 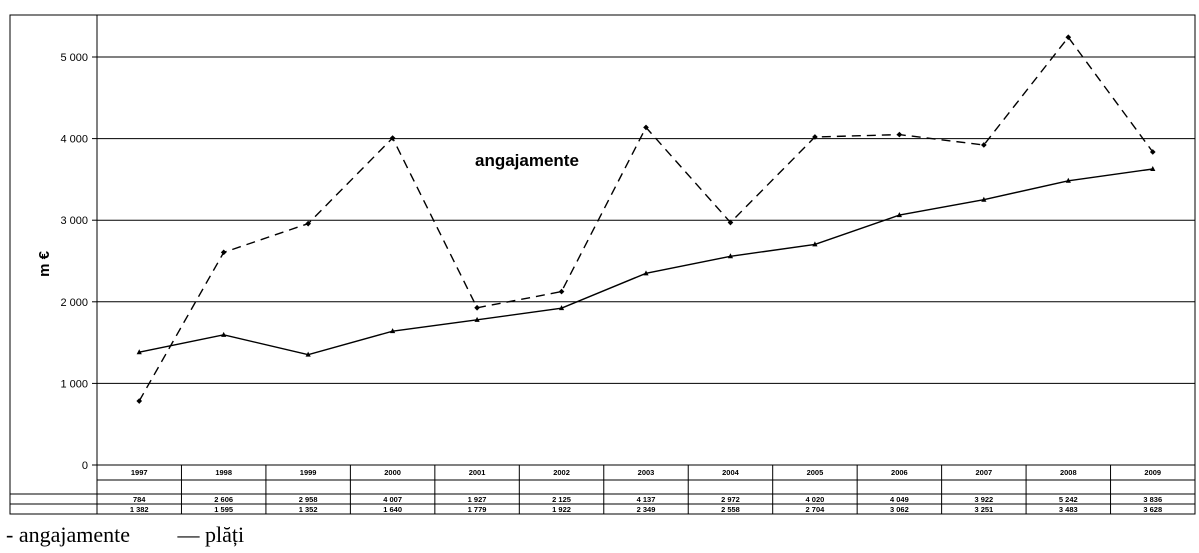 What do you see at coordinates (68, 534) in the screenshot?
I see `legend-item-angajamente: - angajamente` at bounding box center [68, 534].